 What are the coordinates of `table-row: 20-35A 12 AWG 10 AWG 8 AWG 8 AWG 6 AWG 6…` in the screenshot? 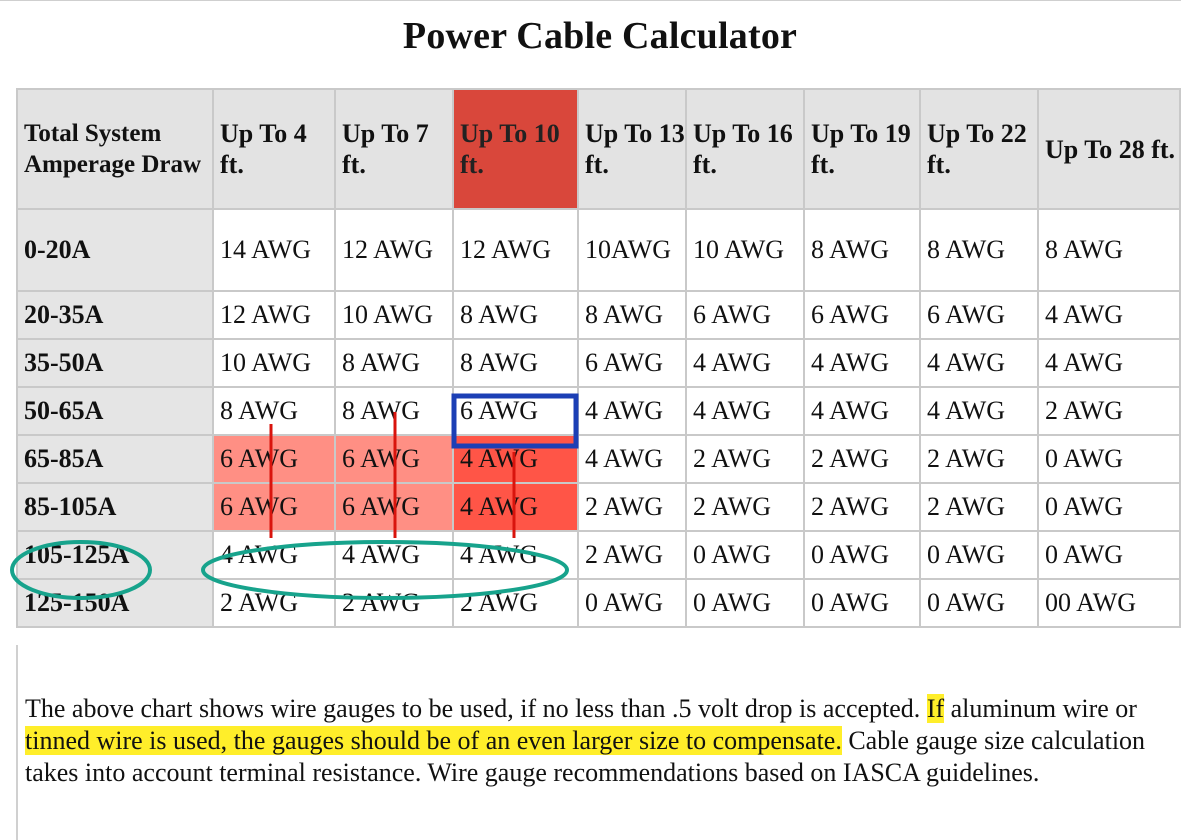 It's located at (598, 315).